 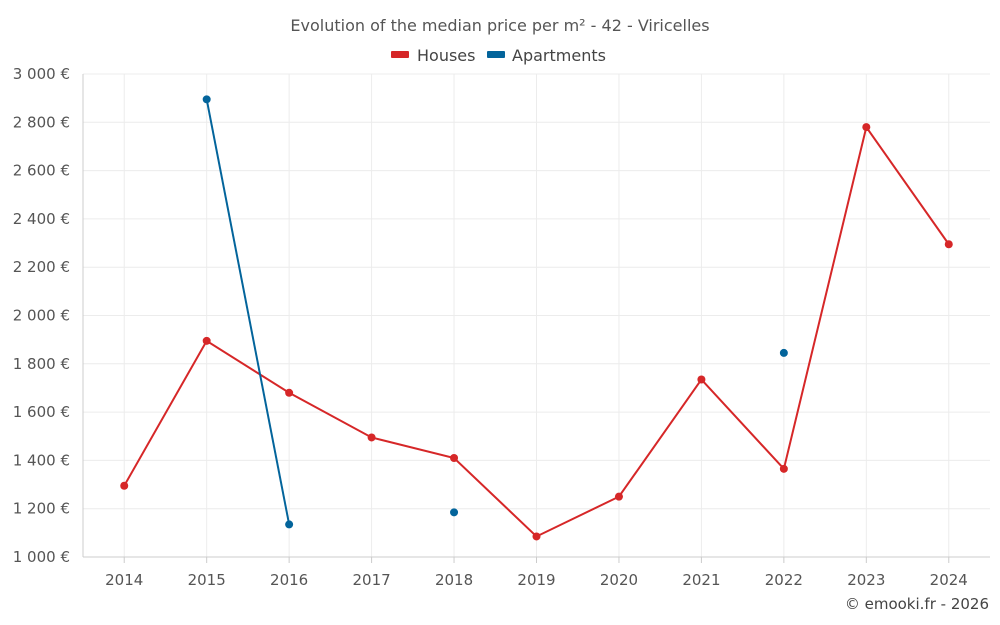 I want to click on x-tick-label: 2015, so click(x=207, y=580).